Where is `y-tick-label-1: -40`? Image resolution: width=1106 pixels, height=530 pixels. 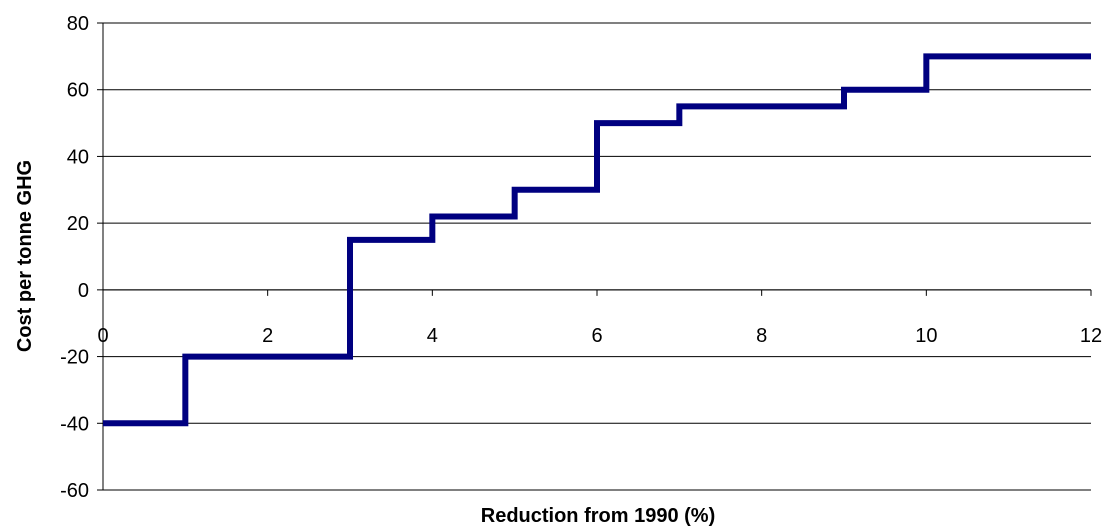
y-tick-label-1: -40 is located at coordinates (74, 424).